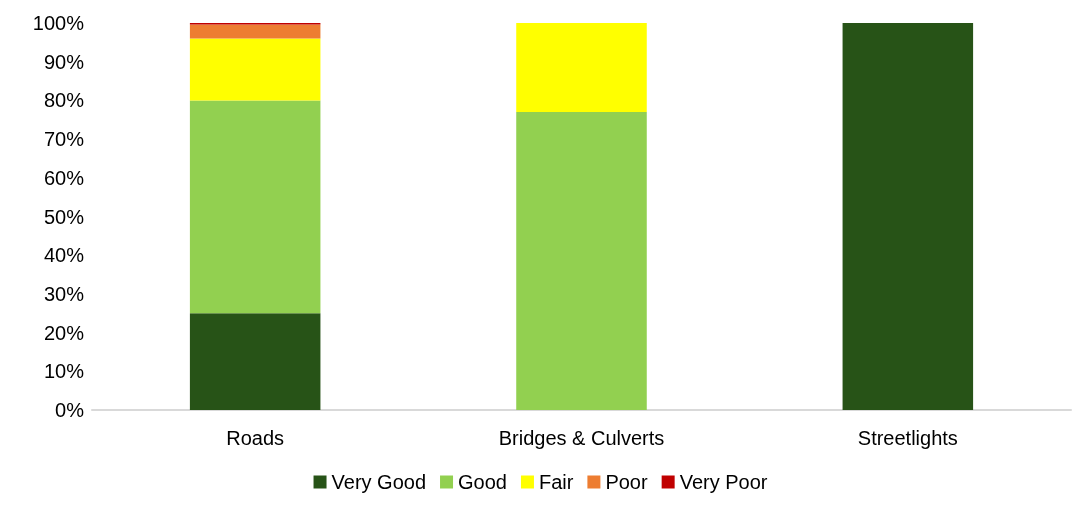 This screenshot has width=1081, height=505. I want to click on y-tick-label: 30%, so click(64, 293).